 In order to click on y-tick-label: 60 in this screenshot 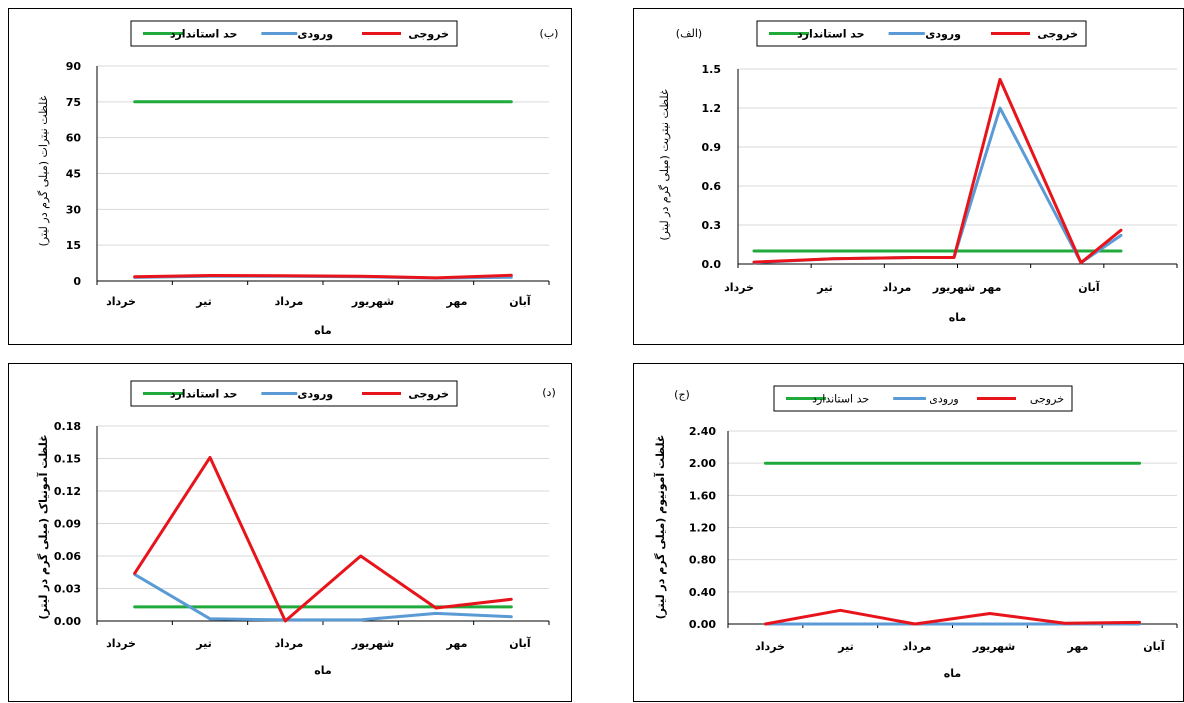, I will do `click(74, 138)`.